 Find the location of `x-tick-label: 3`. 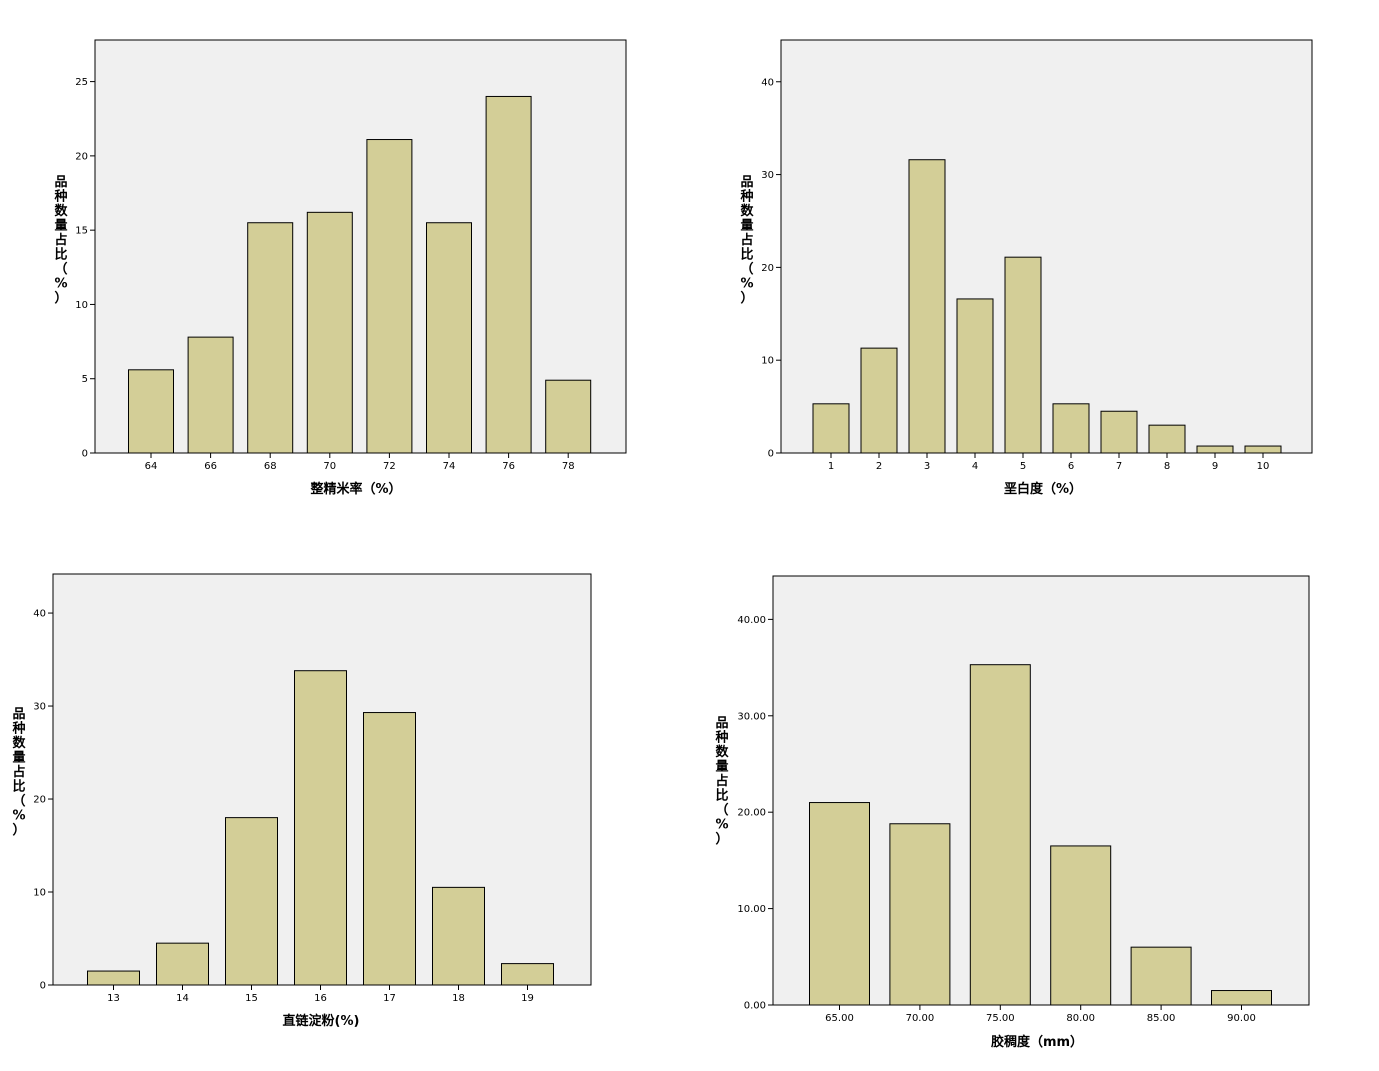

x-tick-label: 3 is located at coordinates (927, 466).